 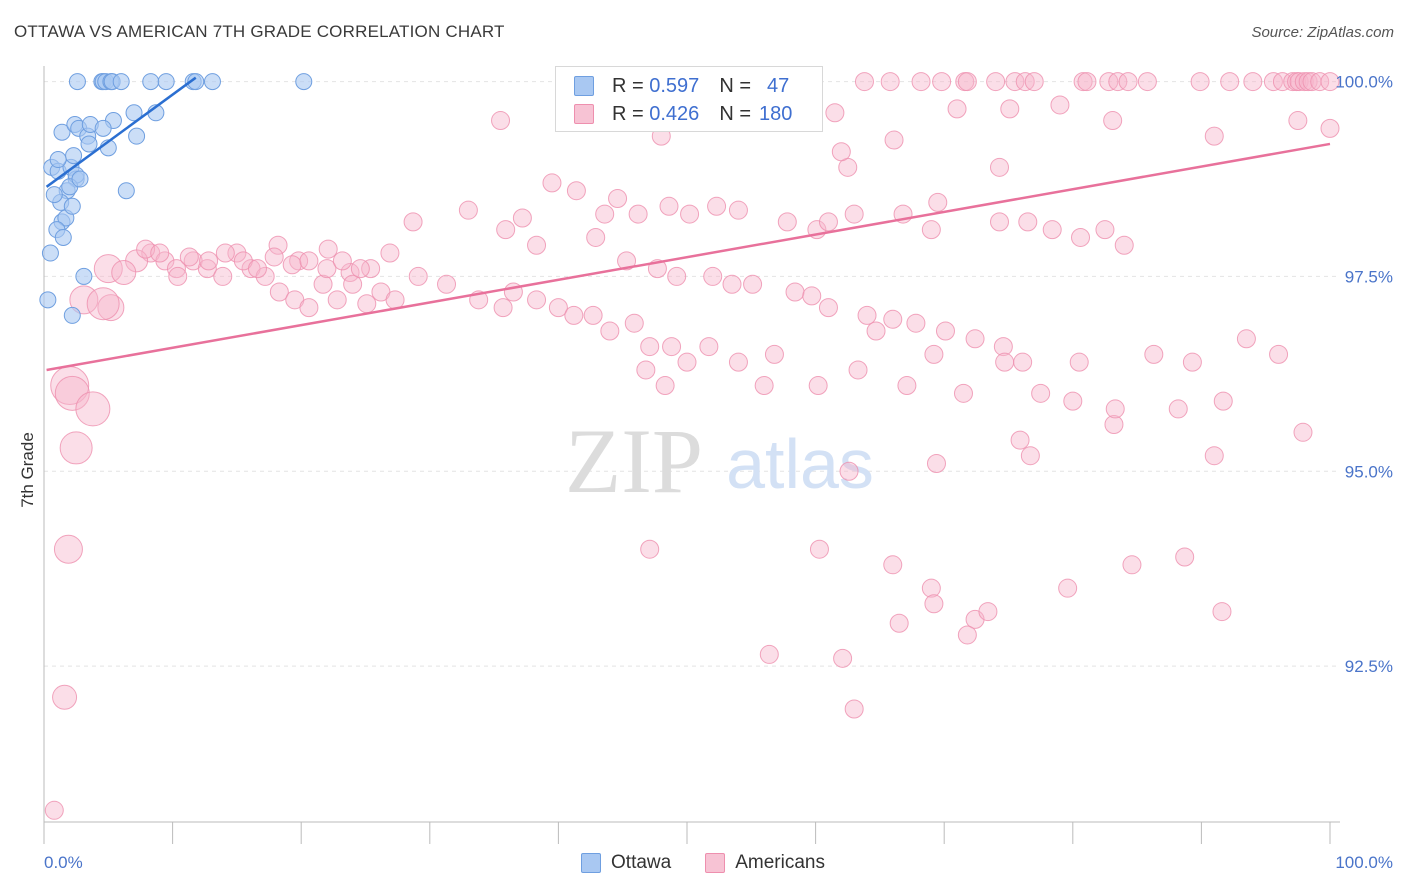 I want to click on y-tick-label: 100.0%, so click(x=1364, y=82).